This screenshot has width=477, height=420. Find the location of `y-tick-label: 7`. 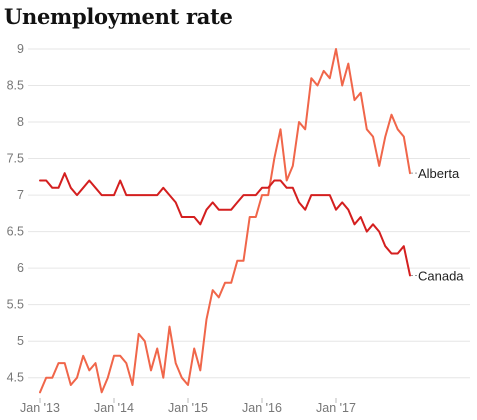

y-tick-label: 7 is located at coordinates (20, 195).